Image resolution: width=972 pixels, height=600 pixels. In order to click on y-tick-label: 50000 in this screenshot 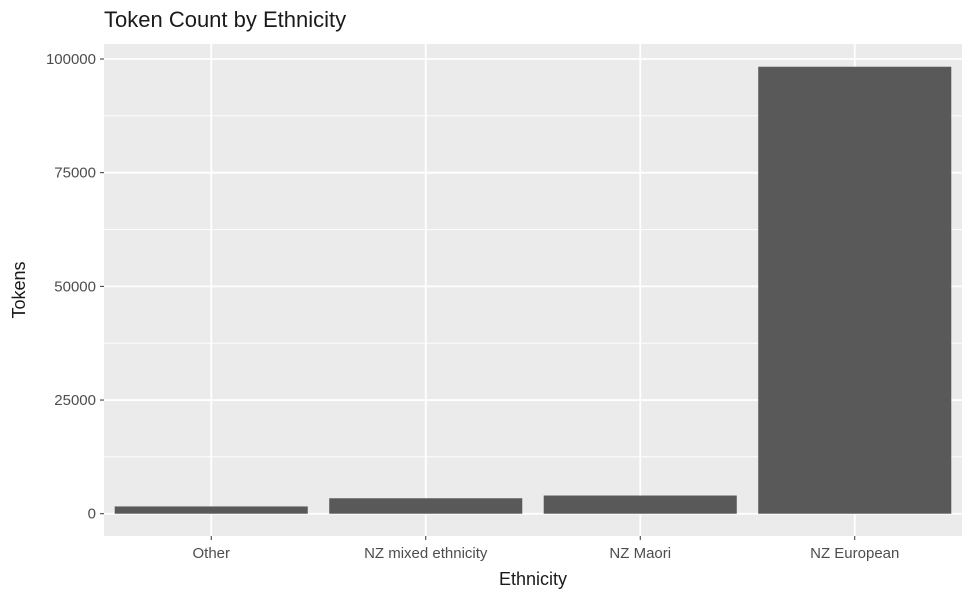, I will do `click(75, 286)`.